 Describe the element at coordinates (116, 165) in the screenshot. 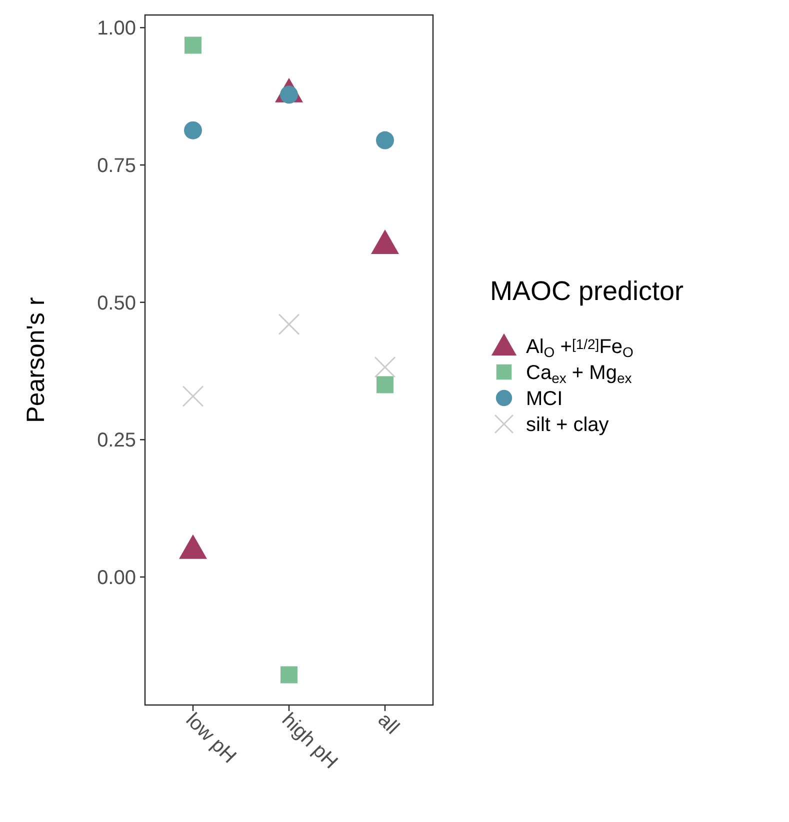

I see `y-tick-label: 0.75` at that location.